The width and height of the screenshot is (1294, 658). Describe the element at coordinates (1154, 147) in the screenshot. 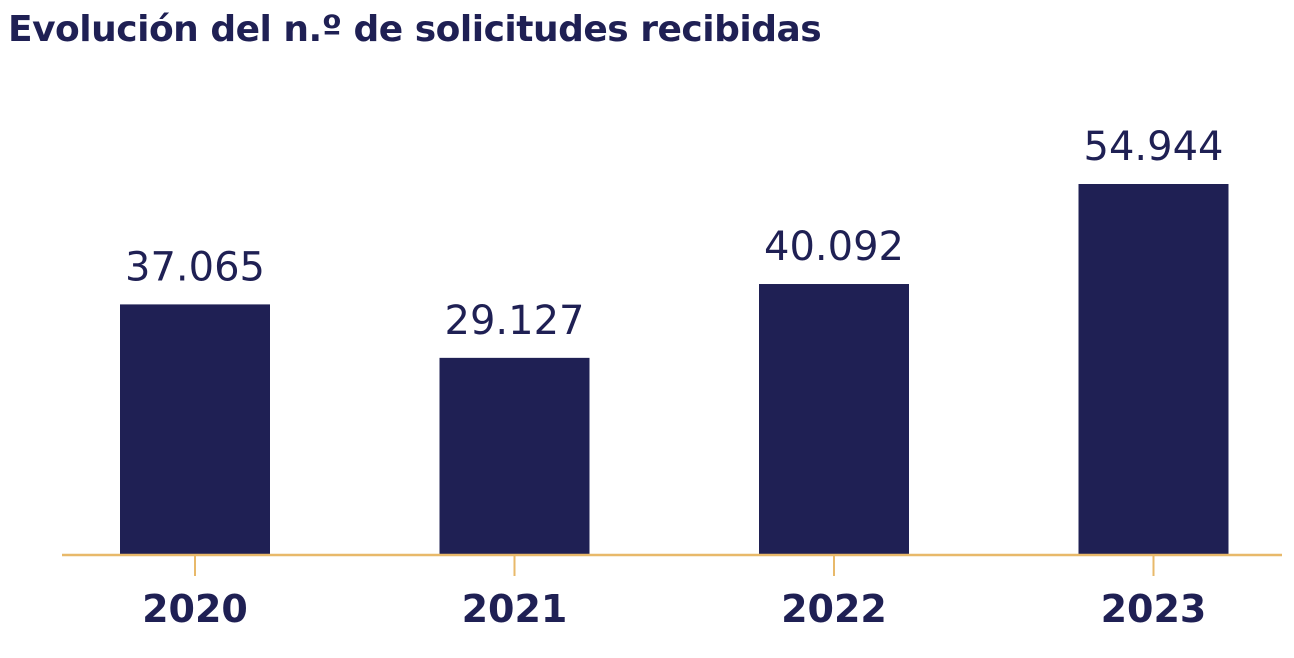

I see `value-label-2023: 54.944` at that location.